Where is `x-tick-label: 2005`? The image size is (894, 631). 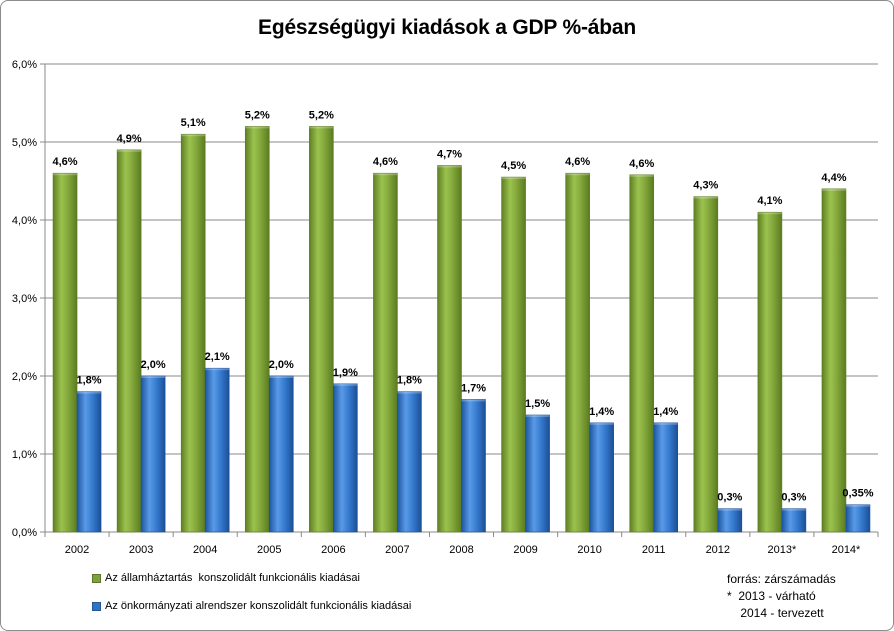 x-tick-label: 2005 is located at coordinates (269, 550).